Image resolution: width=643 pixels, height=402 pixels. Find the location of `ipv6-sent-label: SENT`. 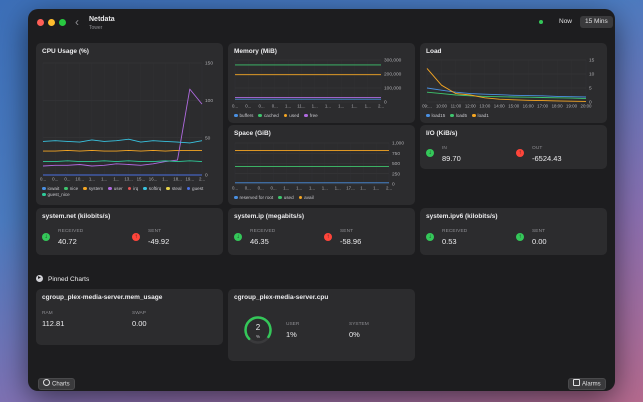

ipv6-sent-label: SENT is located at coordinates (539, 231).